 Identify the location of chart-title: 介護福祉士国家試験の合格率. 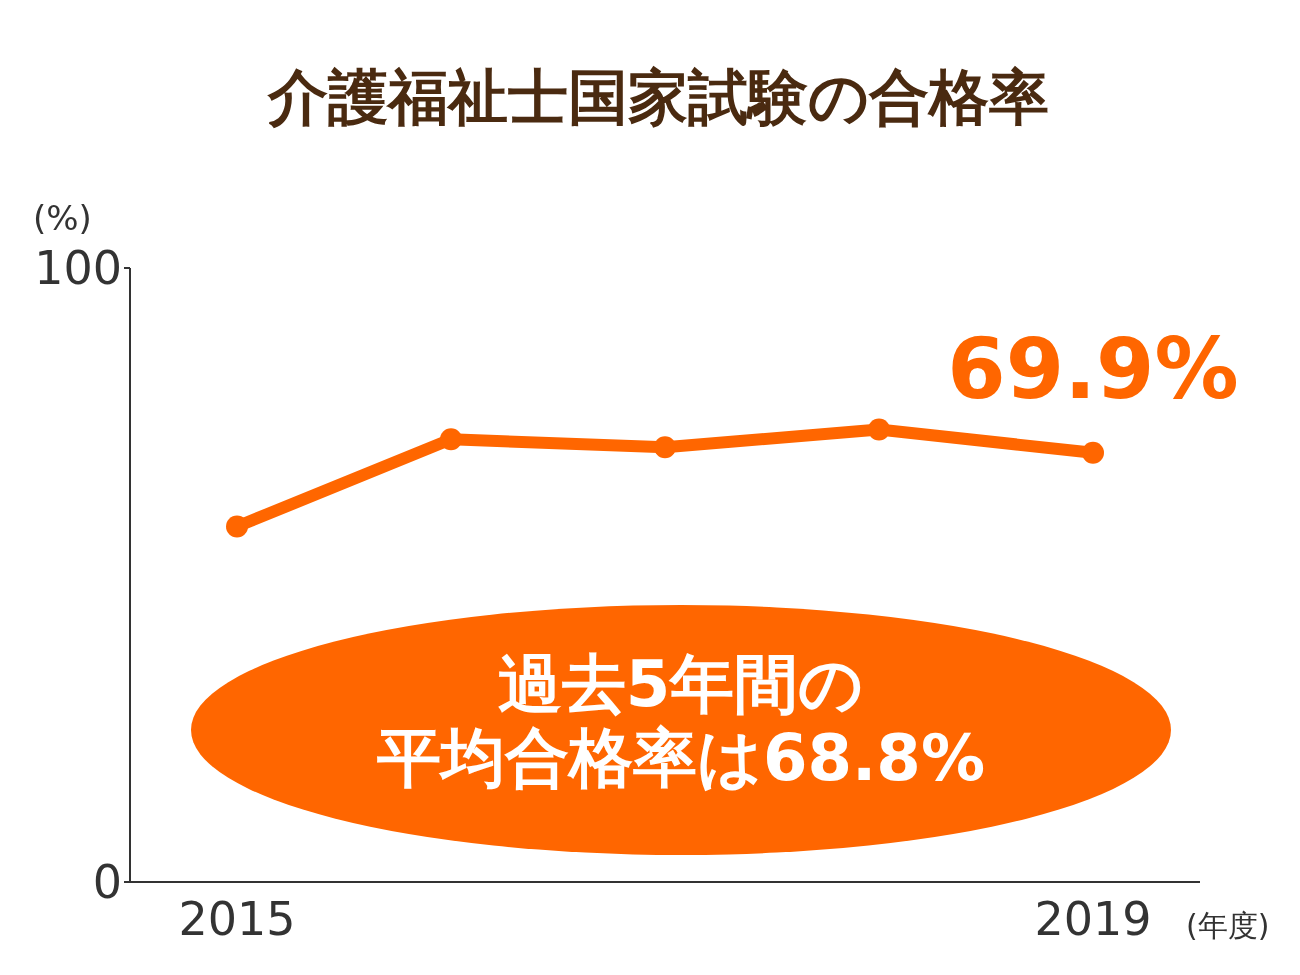
(658, 97).